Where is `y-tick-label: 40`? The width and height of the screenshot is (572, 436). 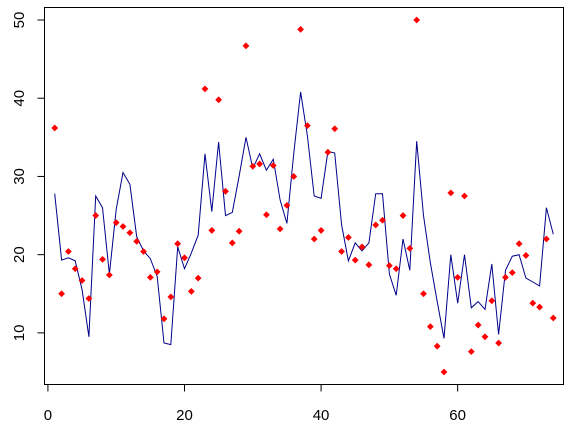 y-tick-label: 40 is located at coordinates (19, 98).